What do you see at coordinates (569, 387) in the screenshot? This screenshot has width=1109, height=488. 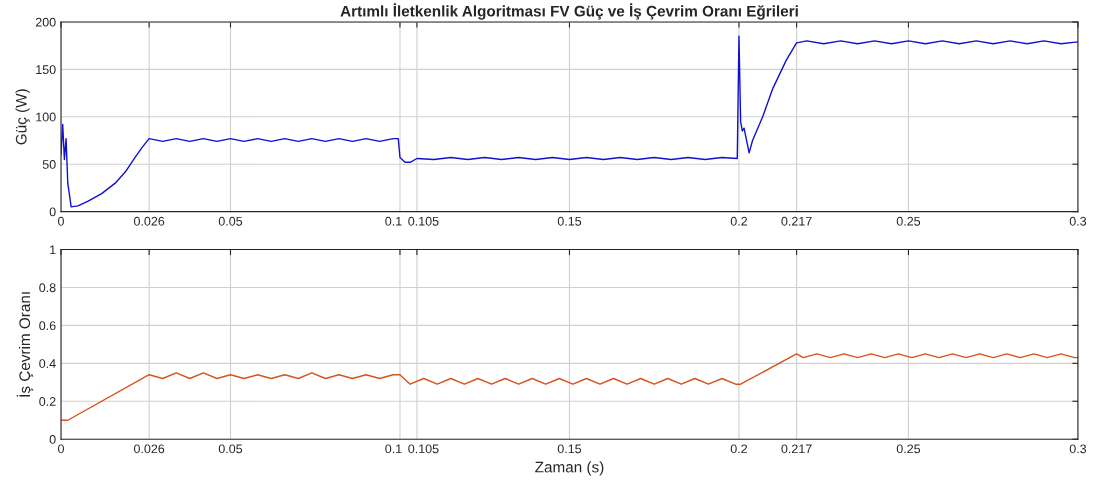 I see `line-series` at bounding box center [569, 387].